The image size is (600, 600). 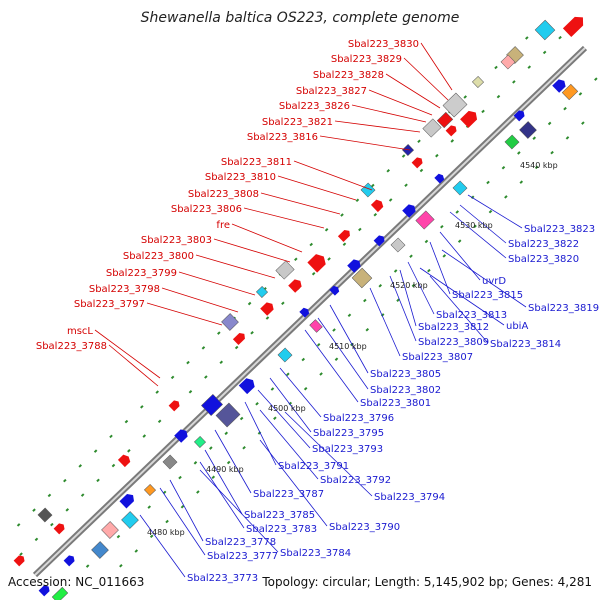 I want to click on gene-label-reverse: Sbal223_3796, so click(x=358, y=418).